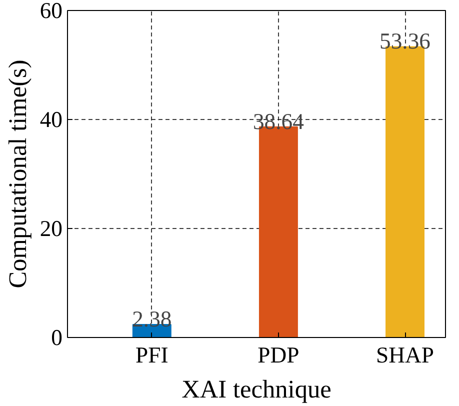 Image resolution: width=459 pixels, height=406 pixels. What do you see at coordinates (18, 174) in the screenshot?
I see `y-axis-title: Computational time(s)` at bounding box center [18, 174].